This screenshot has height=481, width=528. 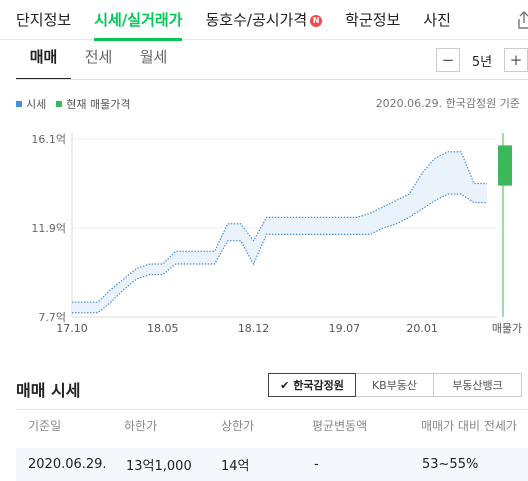 What do you see at coordinates (345, 328) in the screenshot?
I see `x-tick-label: 19.07` at bounding box center [345, 328].